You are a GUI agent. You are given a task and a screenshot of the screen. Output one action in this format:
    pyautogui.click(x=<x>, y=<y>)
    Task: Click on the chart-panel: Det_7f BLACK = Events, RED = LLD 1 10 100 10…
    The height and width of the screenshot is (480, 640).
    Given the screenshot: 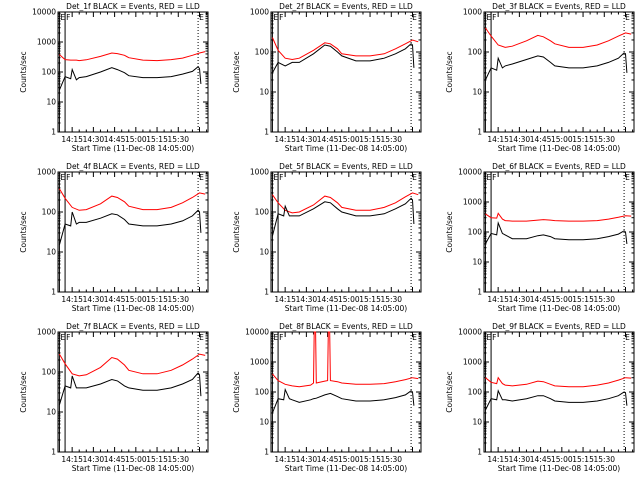 What is the action you would take?
    pyautogui.click(x=114, y=397)
    